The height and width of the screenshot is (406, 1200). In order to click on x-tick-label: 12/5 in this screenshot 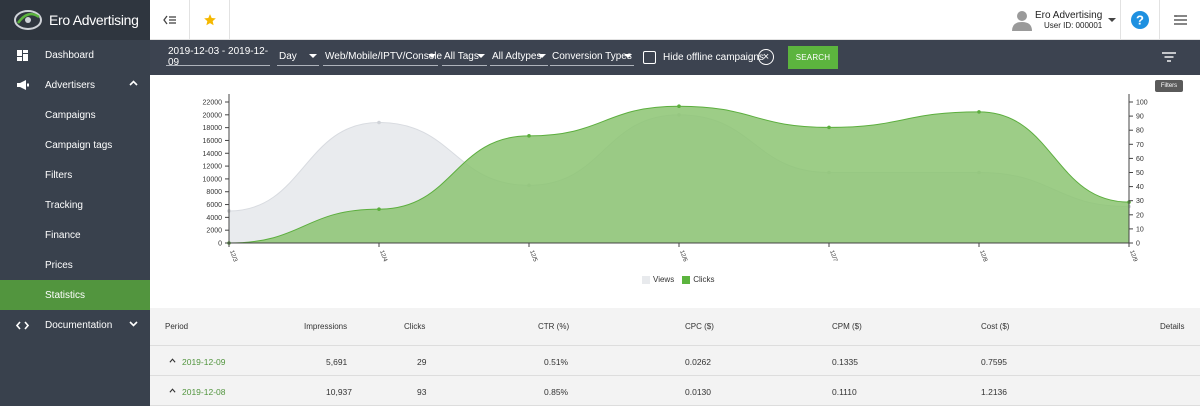, I will do `click(533, 257)`.